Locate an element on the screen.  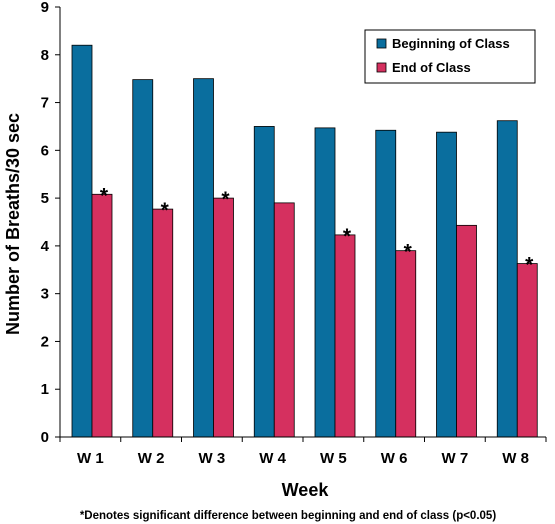
y-tick-label: 4 is located at coordinates (45, 246).